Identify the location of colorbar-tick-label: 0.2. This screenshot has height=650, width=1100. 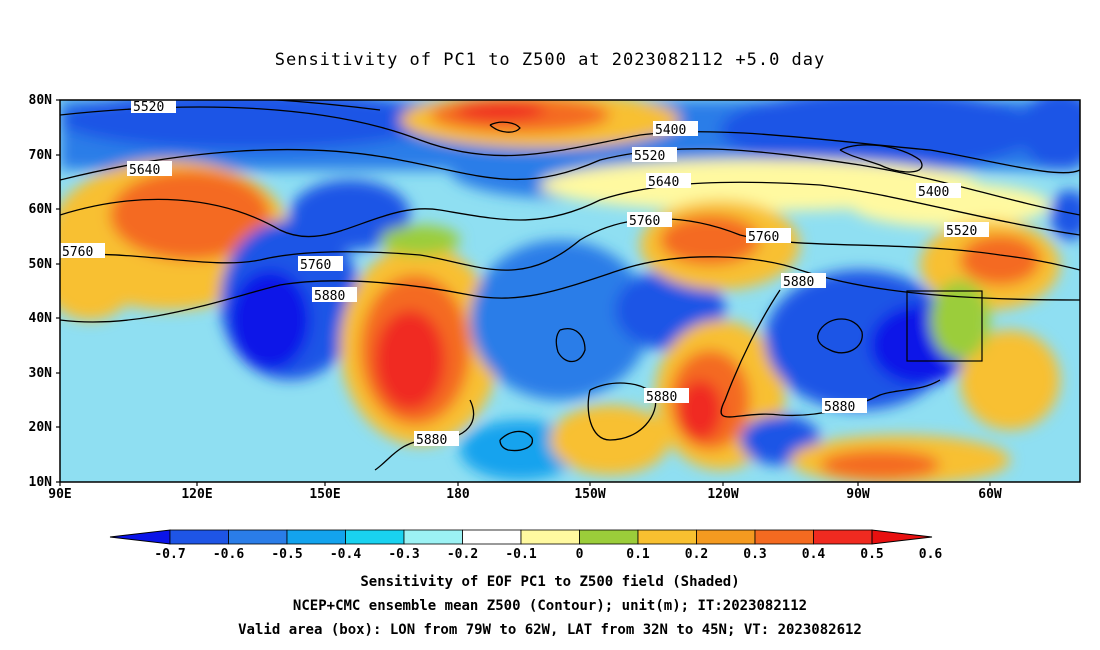
(696, 554).